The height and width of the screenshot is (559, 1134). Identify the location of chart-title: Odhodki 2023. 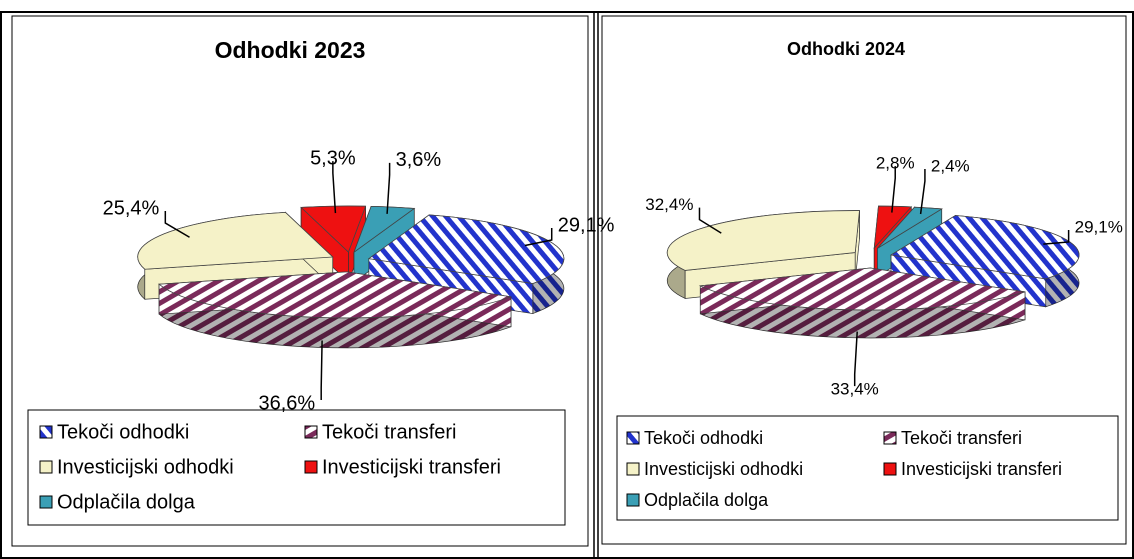
(290, 50).